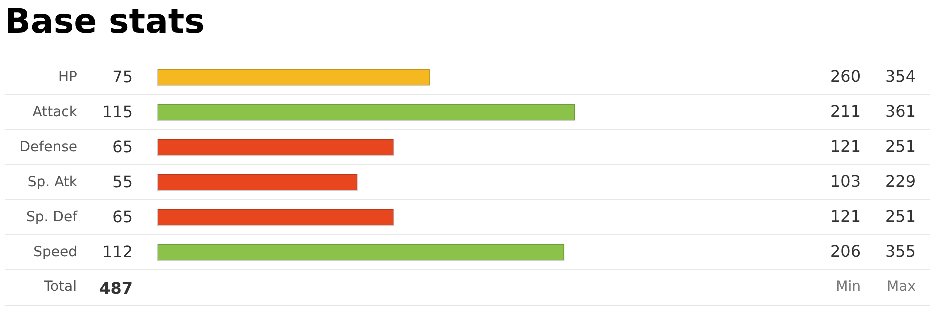  I want to click on text: 361, so click(900, 111).